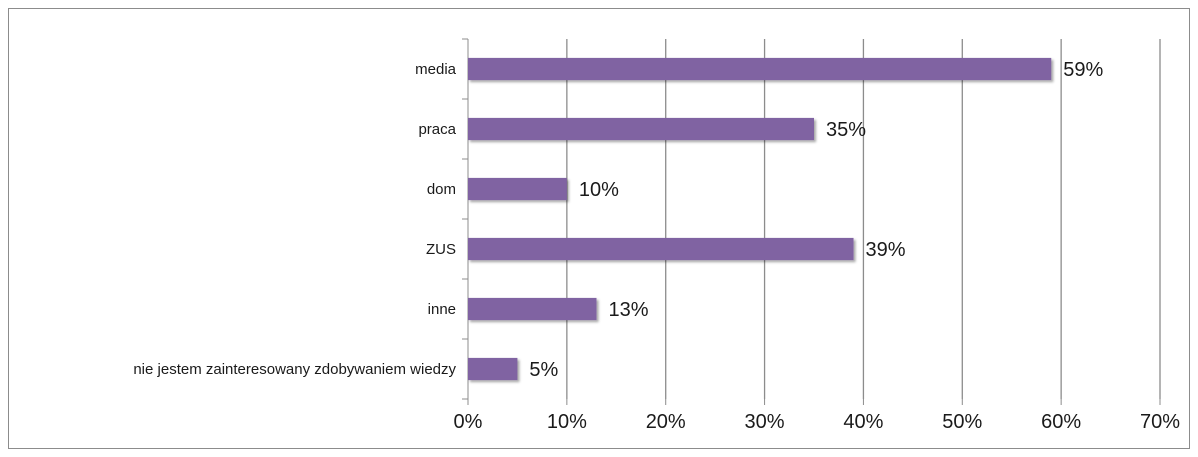 This screenshot has width=1198, height=457. I want to click on x-tick-label: 70%, so click(1160, 422).